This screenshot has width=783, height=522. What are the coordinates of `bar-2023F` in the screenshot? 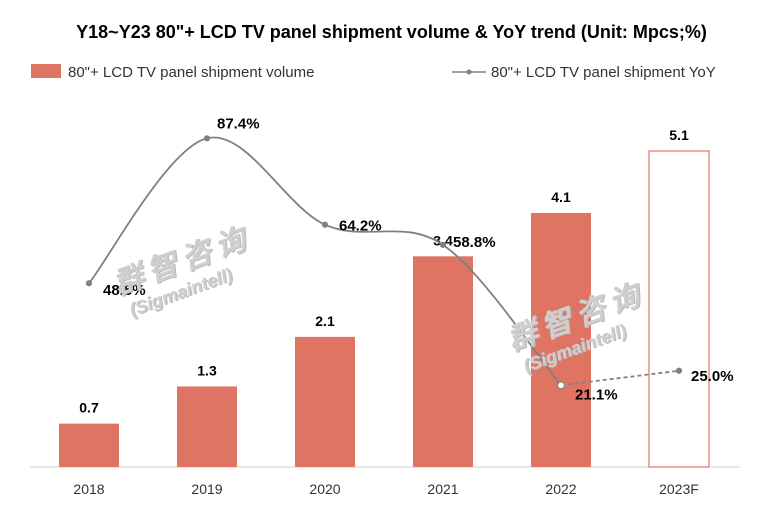 It's located at (679, 309).